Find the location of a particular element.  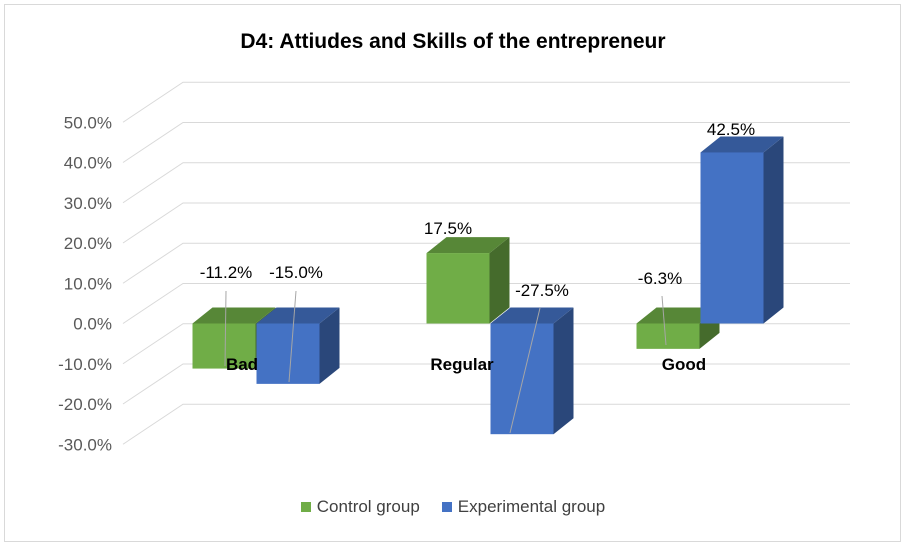

bar-control-bad-top is located at coordinates (234, 315).